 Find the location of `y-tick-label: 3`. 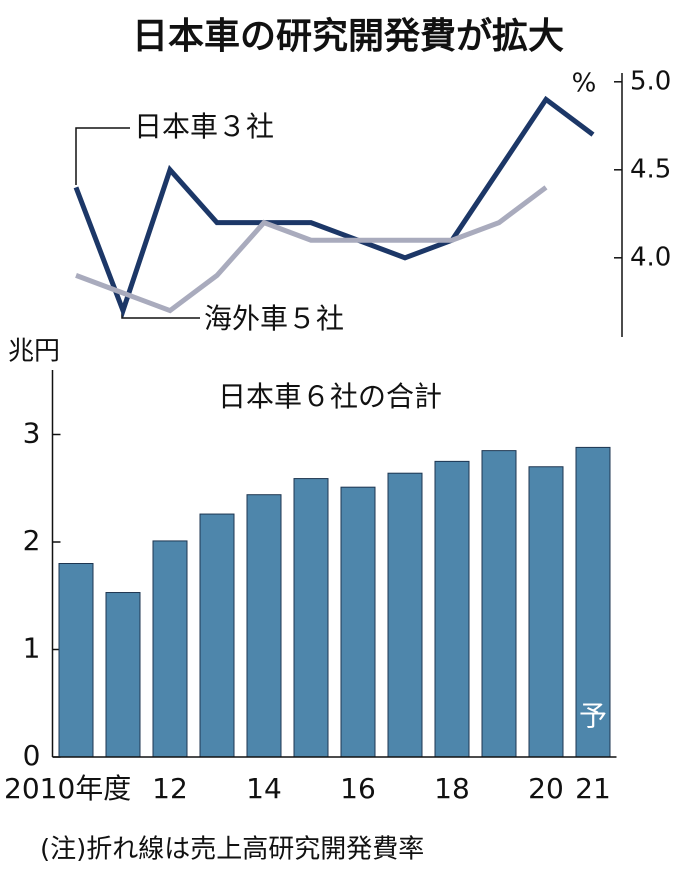

y-tick-label: 3 is located at coordinates (32, 433).